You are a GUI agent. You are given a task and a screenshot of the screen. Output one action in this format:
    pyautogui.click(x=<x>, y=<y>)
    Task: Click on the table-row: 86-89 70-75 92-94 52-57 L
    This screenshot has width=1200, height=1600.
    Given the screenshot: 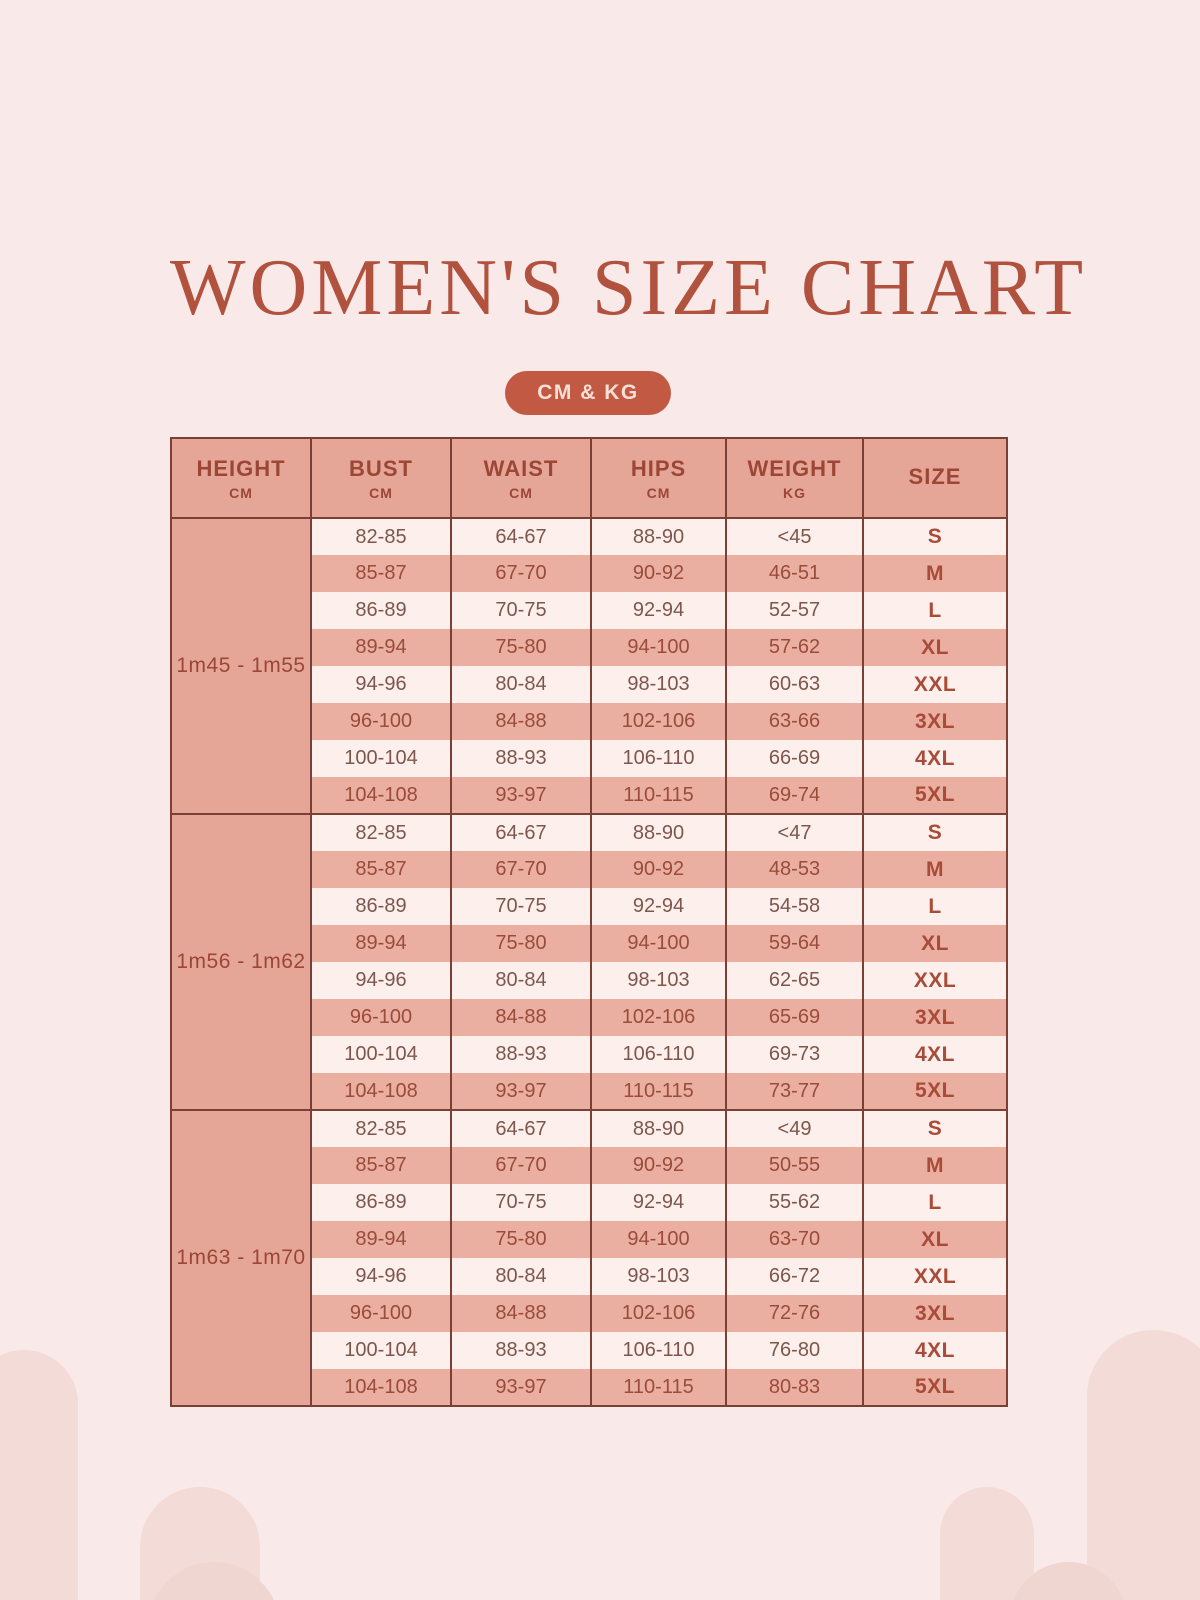 What is the action you would take?
    pyautogui.click(x=589, y=610)
    